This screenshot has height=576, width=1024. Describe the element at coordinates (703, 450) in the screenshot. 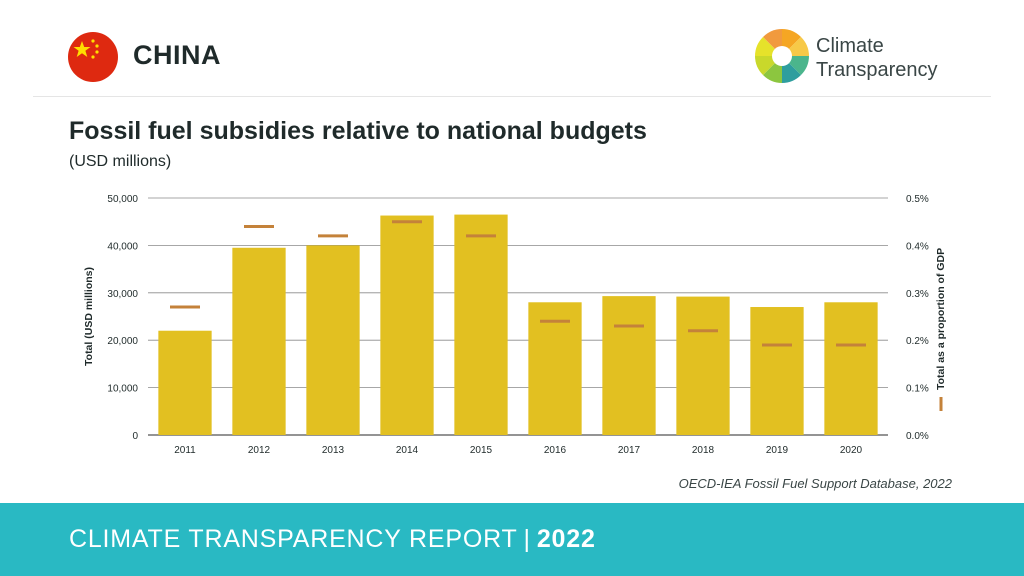

I see `x-tick-label: 2018` at that location.